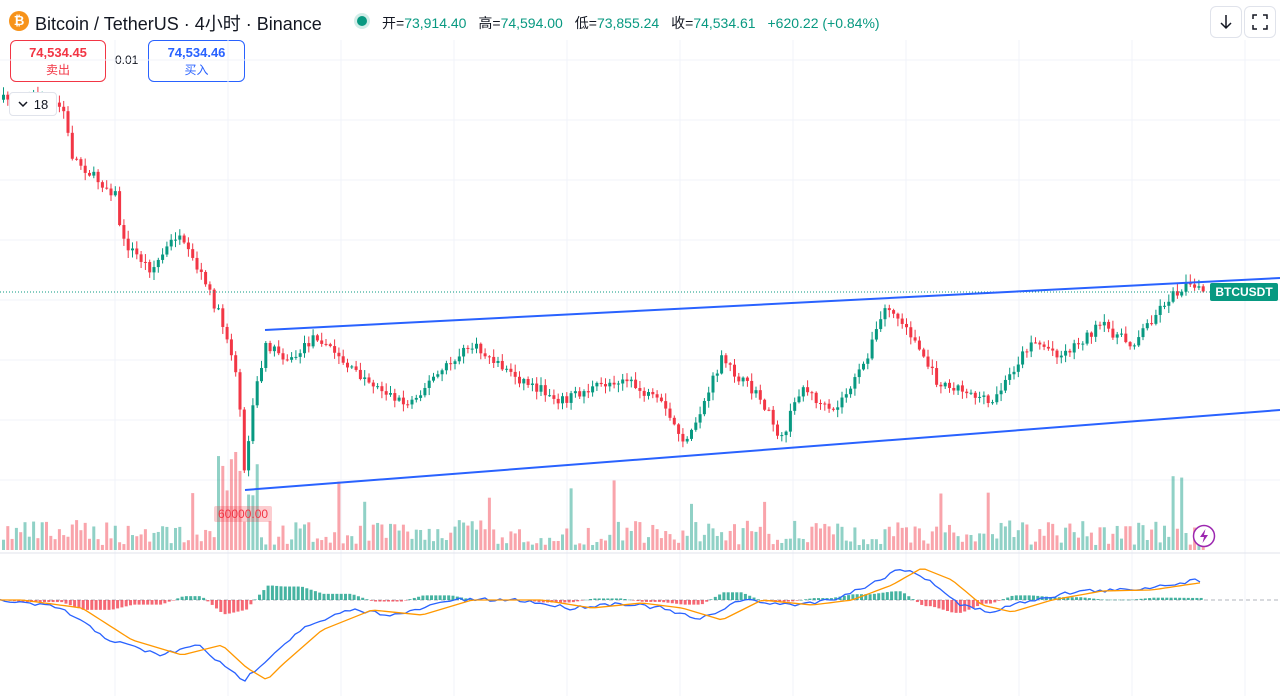 This screenshot has height=696, width=1280. What do you see at coordinates (58, 61) in the screenshot?
I see `sell-button: 74,534.45 卖出` at bounding box center [58, 61].